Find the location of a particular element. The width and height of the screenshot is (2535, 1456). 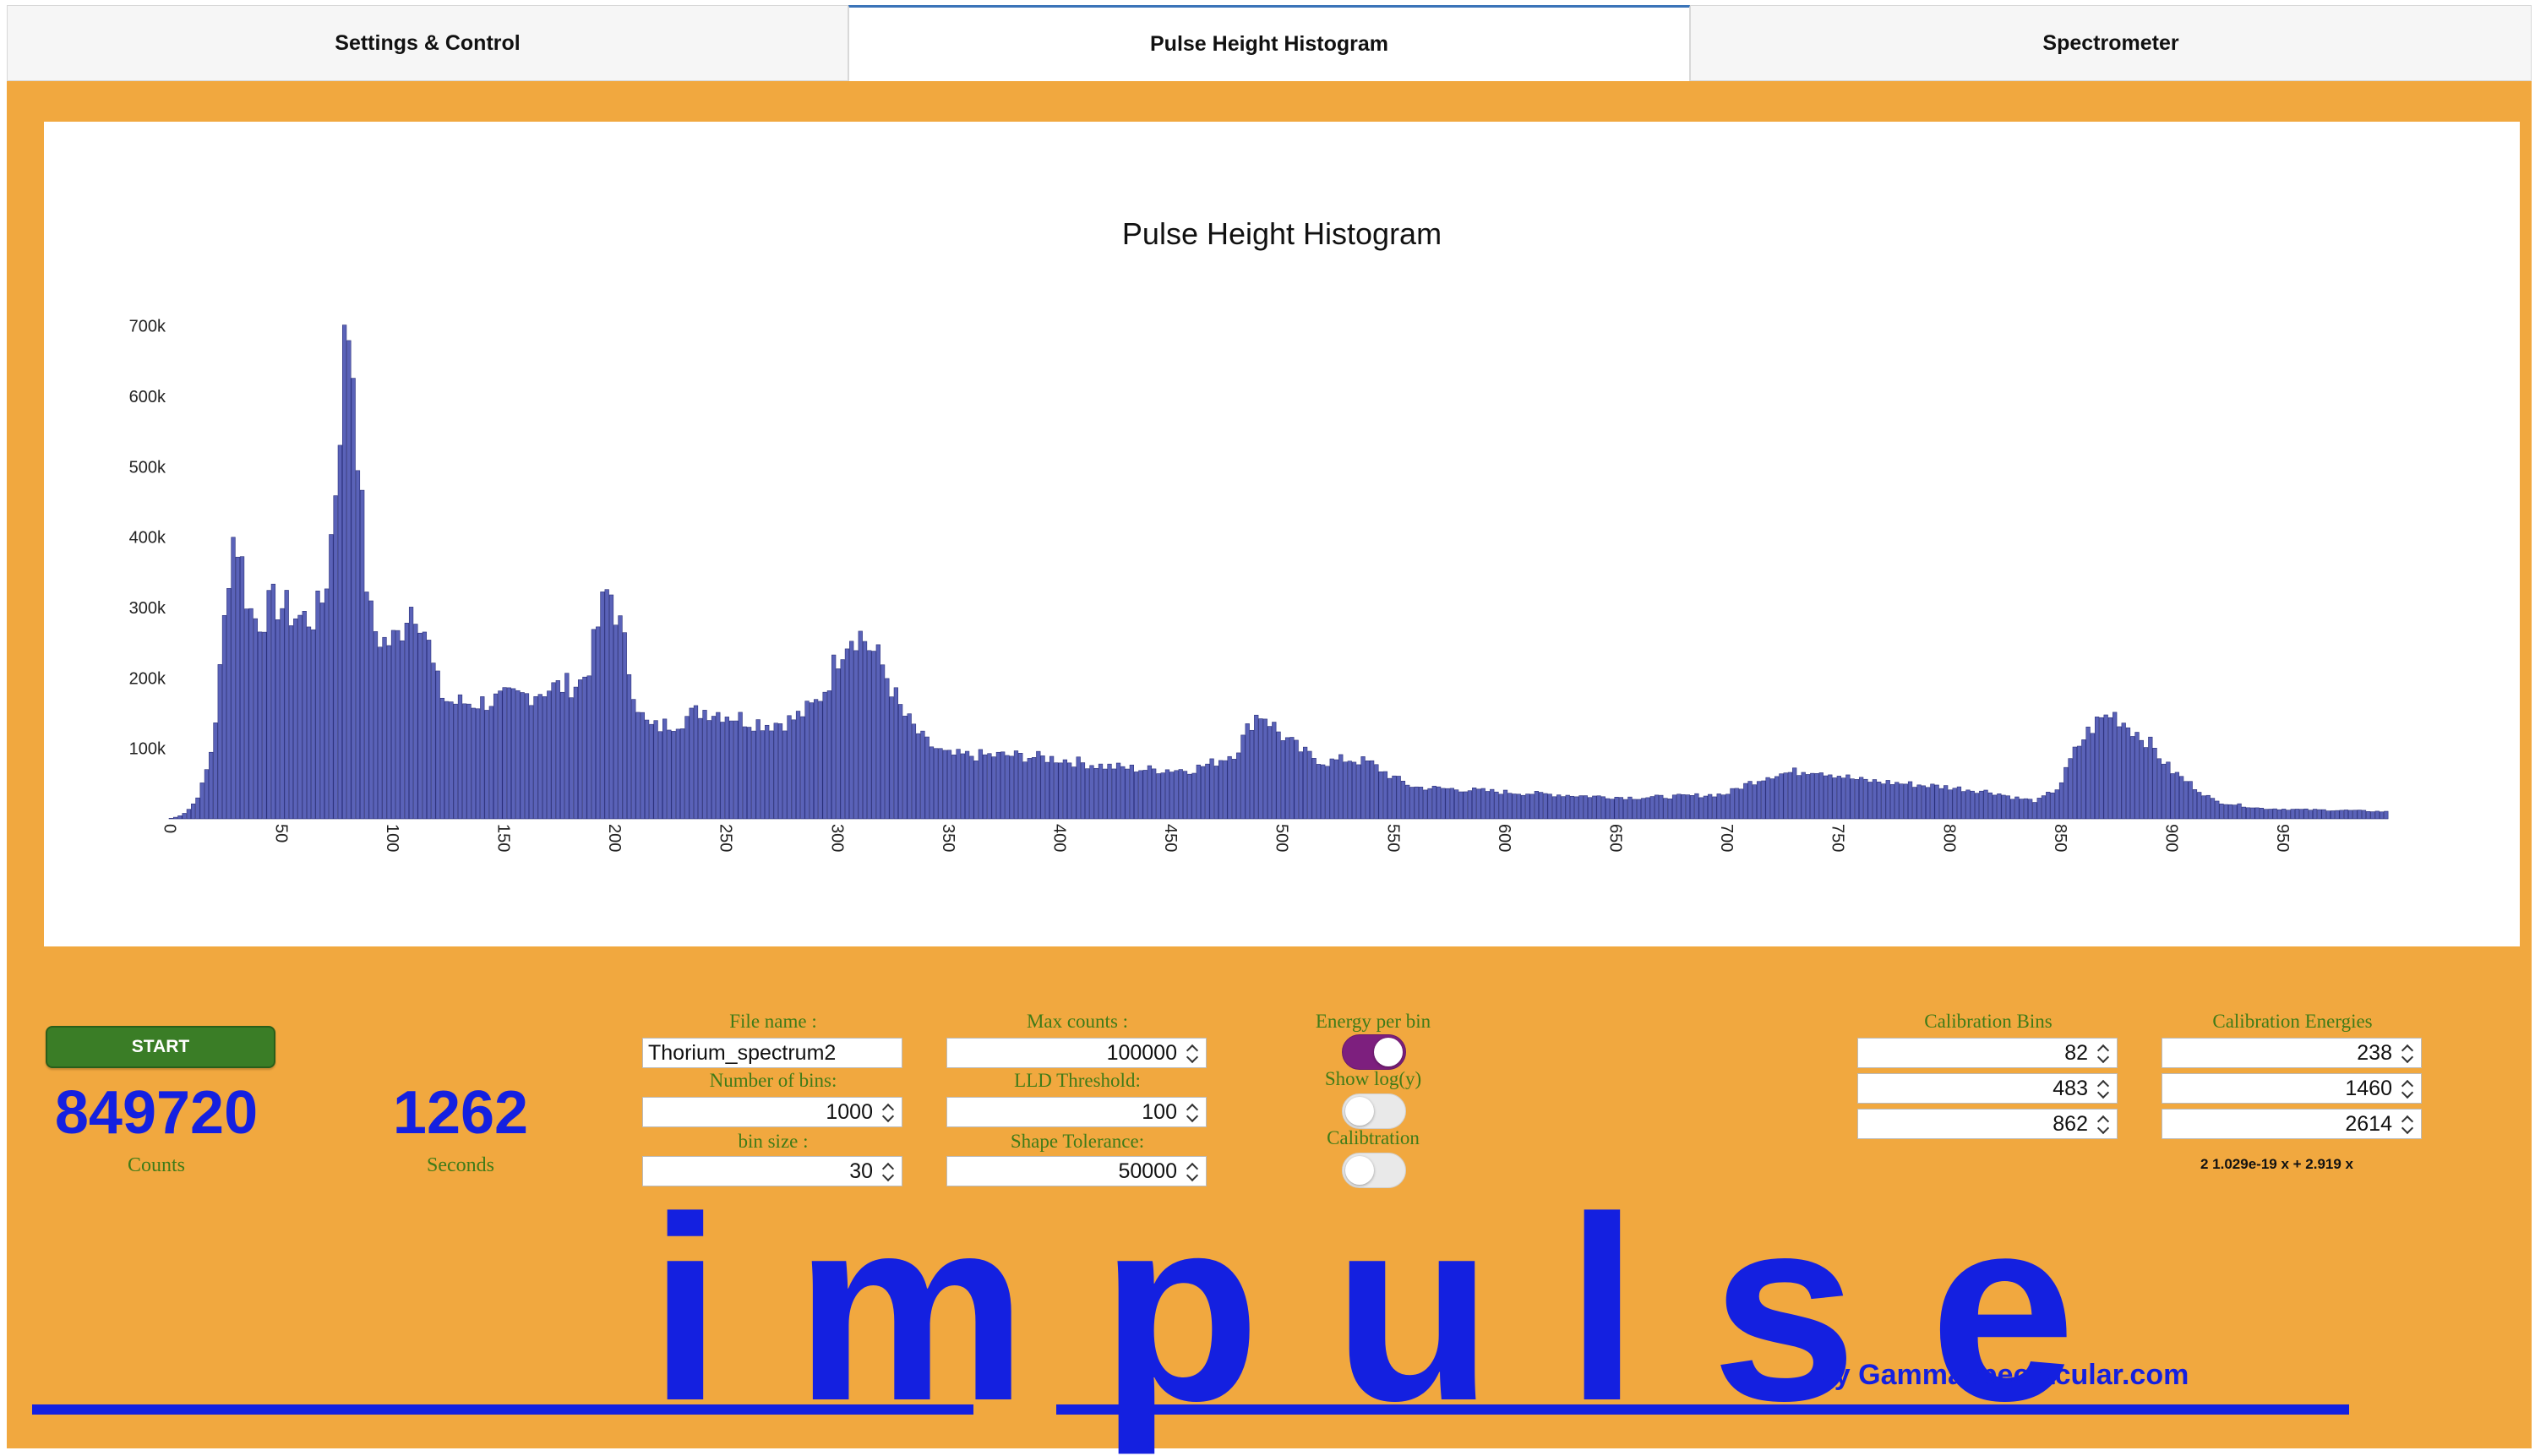

byline-link: by Gammaspectacular.com is located at coordinates (2003, 1375).